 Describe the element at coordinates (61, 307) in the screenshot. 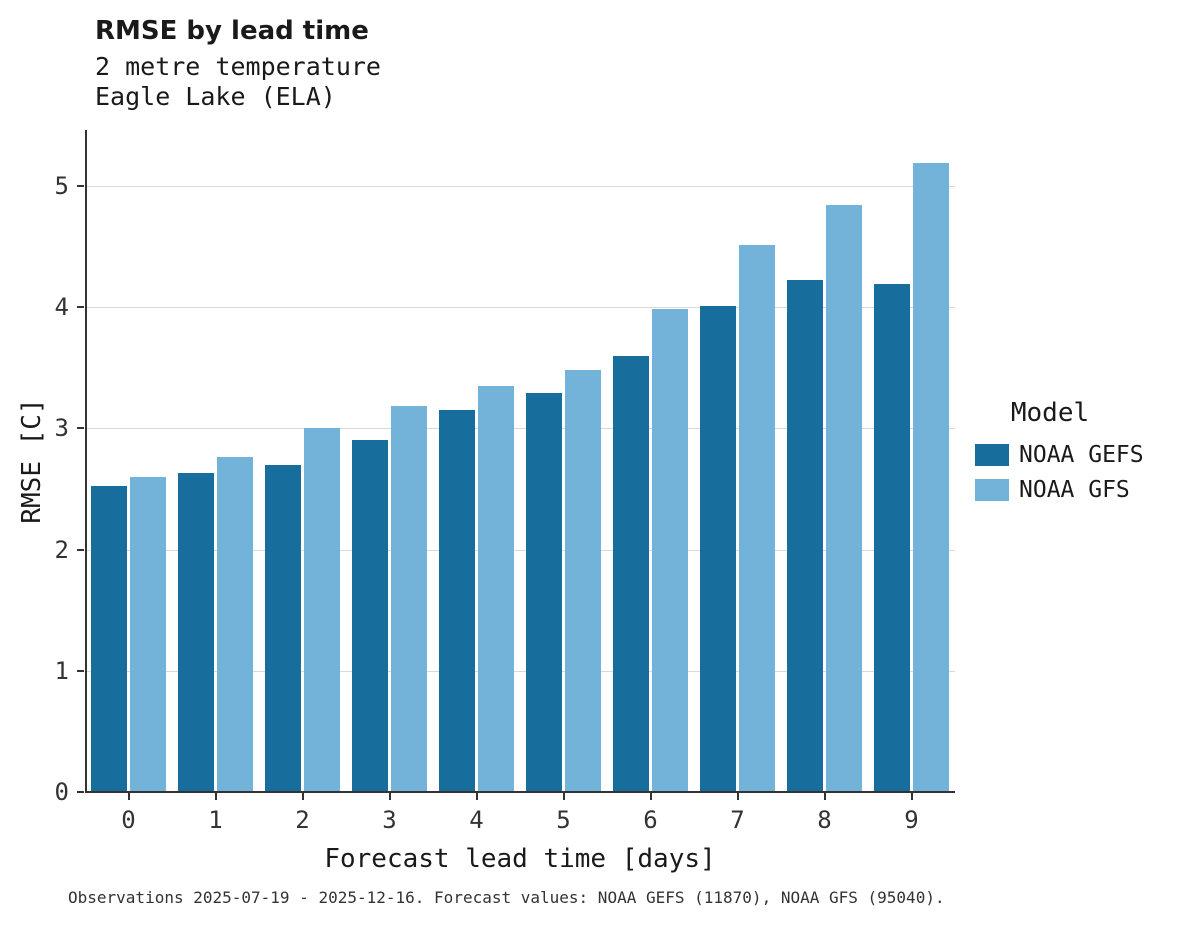

I see `y-tick-label-4: 4` at that location.